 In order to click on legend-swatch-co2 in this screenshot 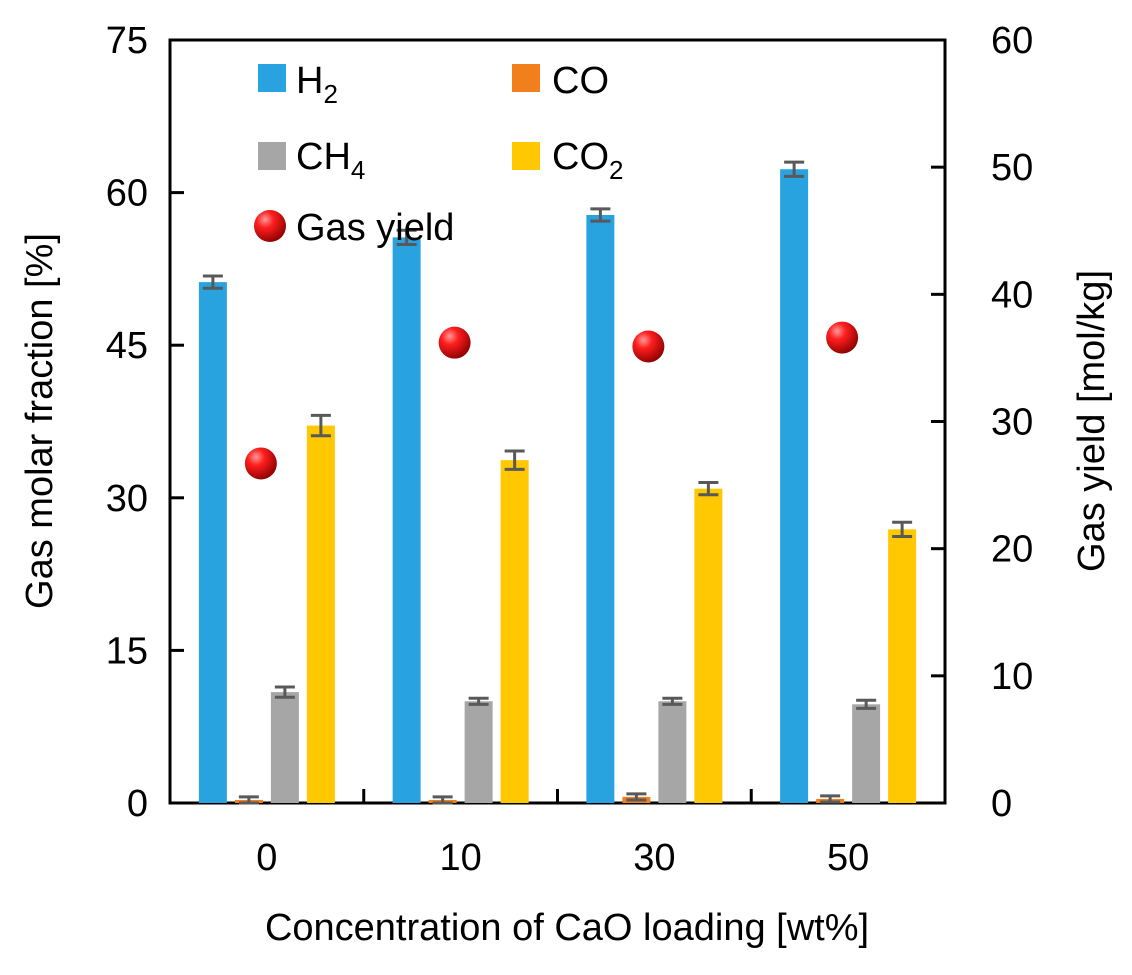, I will do `click(526, 156)`.